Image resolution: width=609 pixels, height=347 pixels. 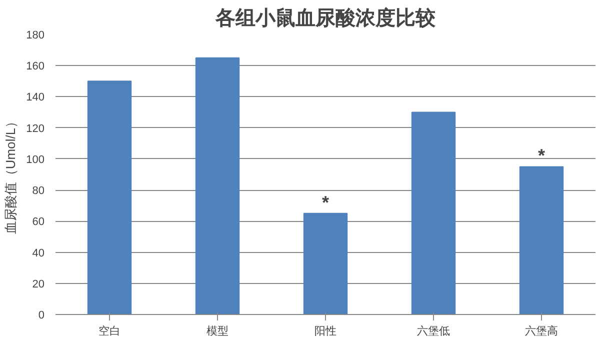 I want to click on y-tick-label: 60, so click(x=38, y=222).